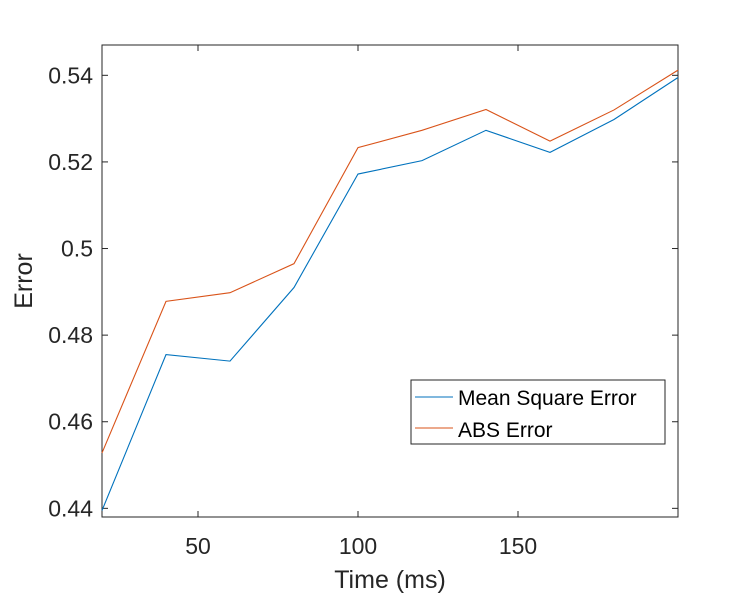 Image resolution: width=749 pixels, height=602 pixels. Describe the element at coordinates (547, 398) in the screenshot. I see `legend-label-mean-square-error: Mean Square Error` at that location.